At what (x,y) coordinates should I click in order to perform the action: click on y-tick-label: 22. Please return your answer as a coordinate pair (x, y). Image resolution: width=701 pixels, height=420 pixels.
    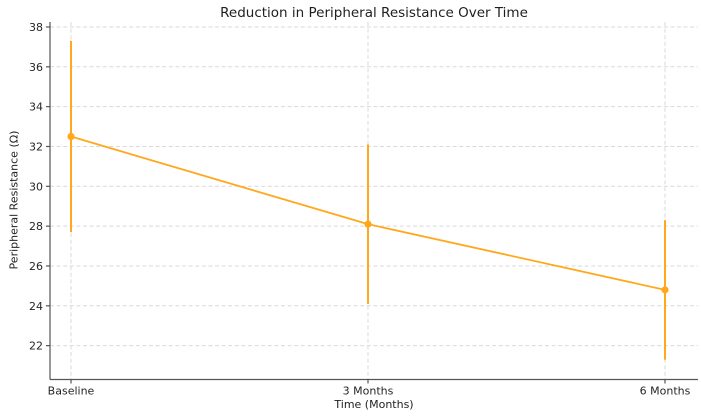
    Looking at the image, I should click on (36, 346).